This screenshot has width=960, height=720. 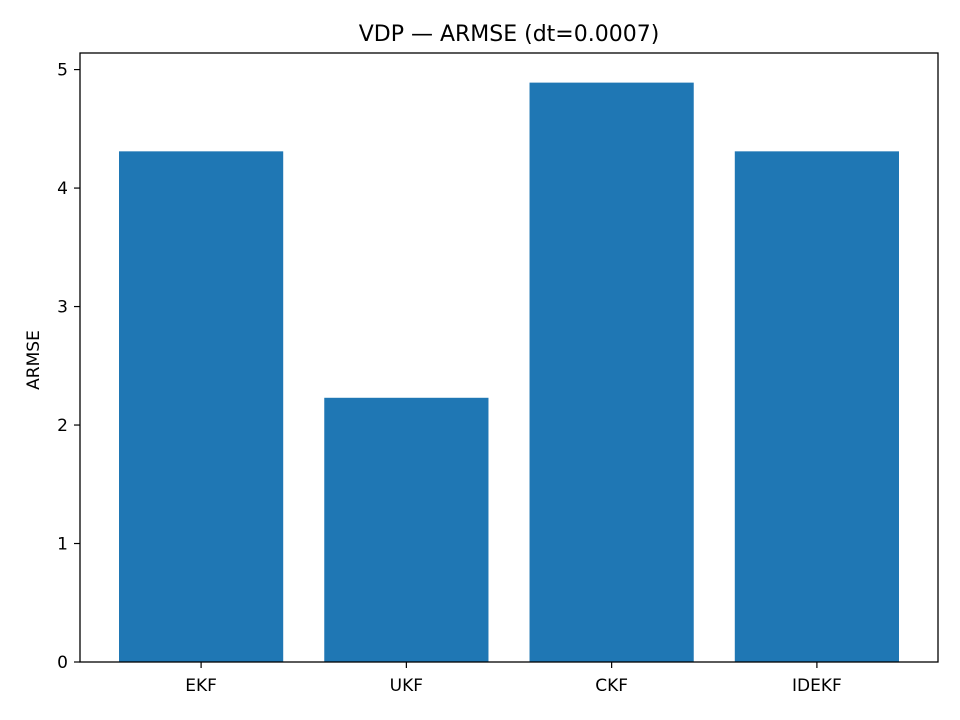 I want to click on y-axis-label: ARMSE, so click(x=34, y=360).